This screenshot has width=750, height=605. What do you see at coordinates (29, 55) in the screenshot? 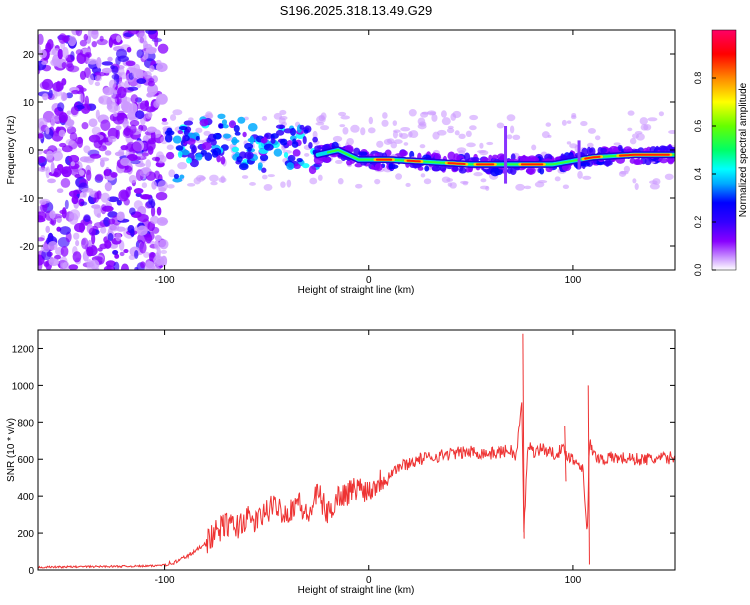
I see `spectrogram-ytick-label: 20` at bounding box center [29, 55].